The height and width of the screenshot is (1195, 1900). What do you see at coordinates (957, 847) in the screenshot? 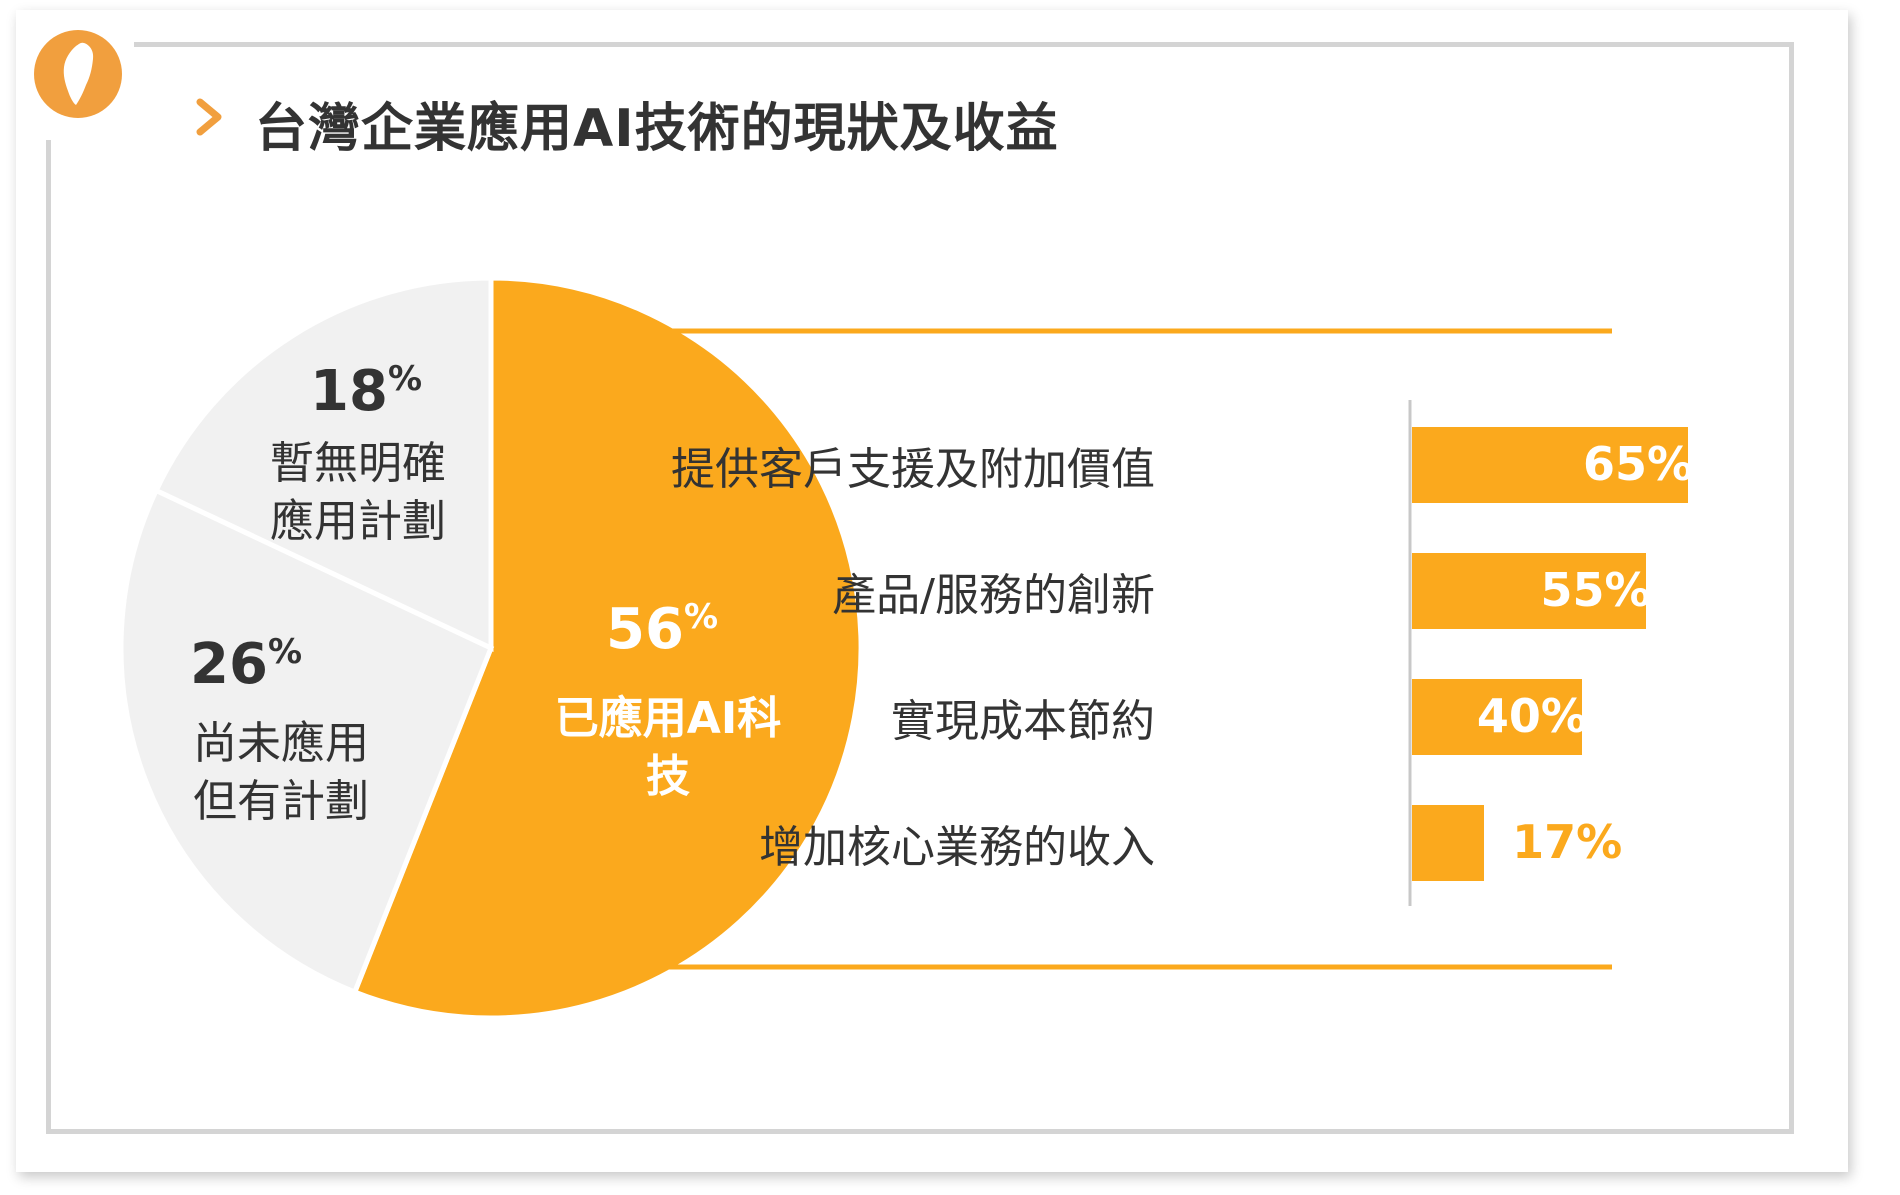
I see `bar-category-label: 增加核心業務的收入` at bounding box center [957, 847].